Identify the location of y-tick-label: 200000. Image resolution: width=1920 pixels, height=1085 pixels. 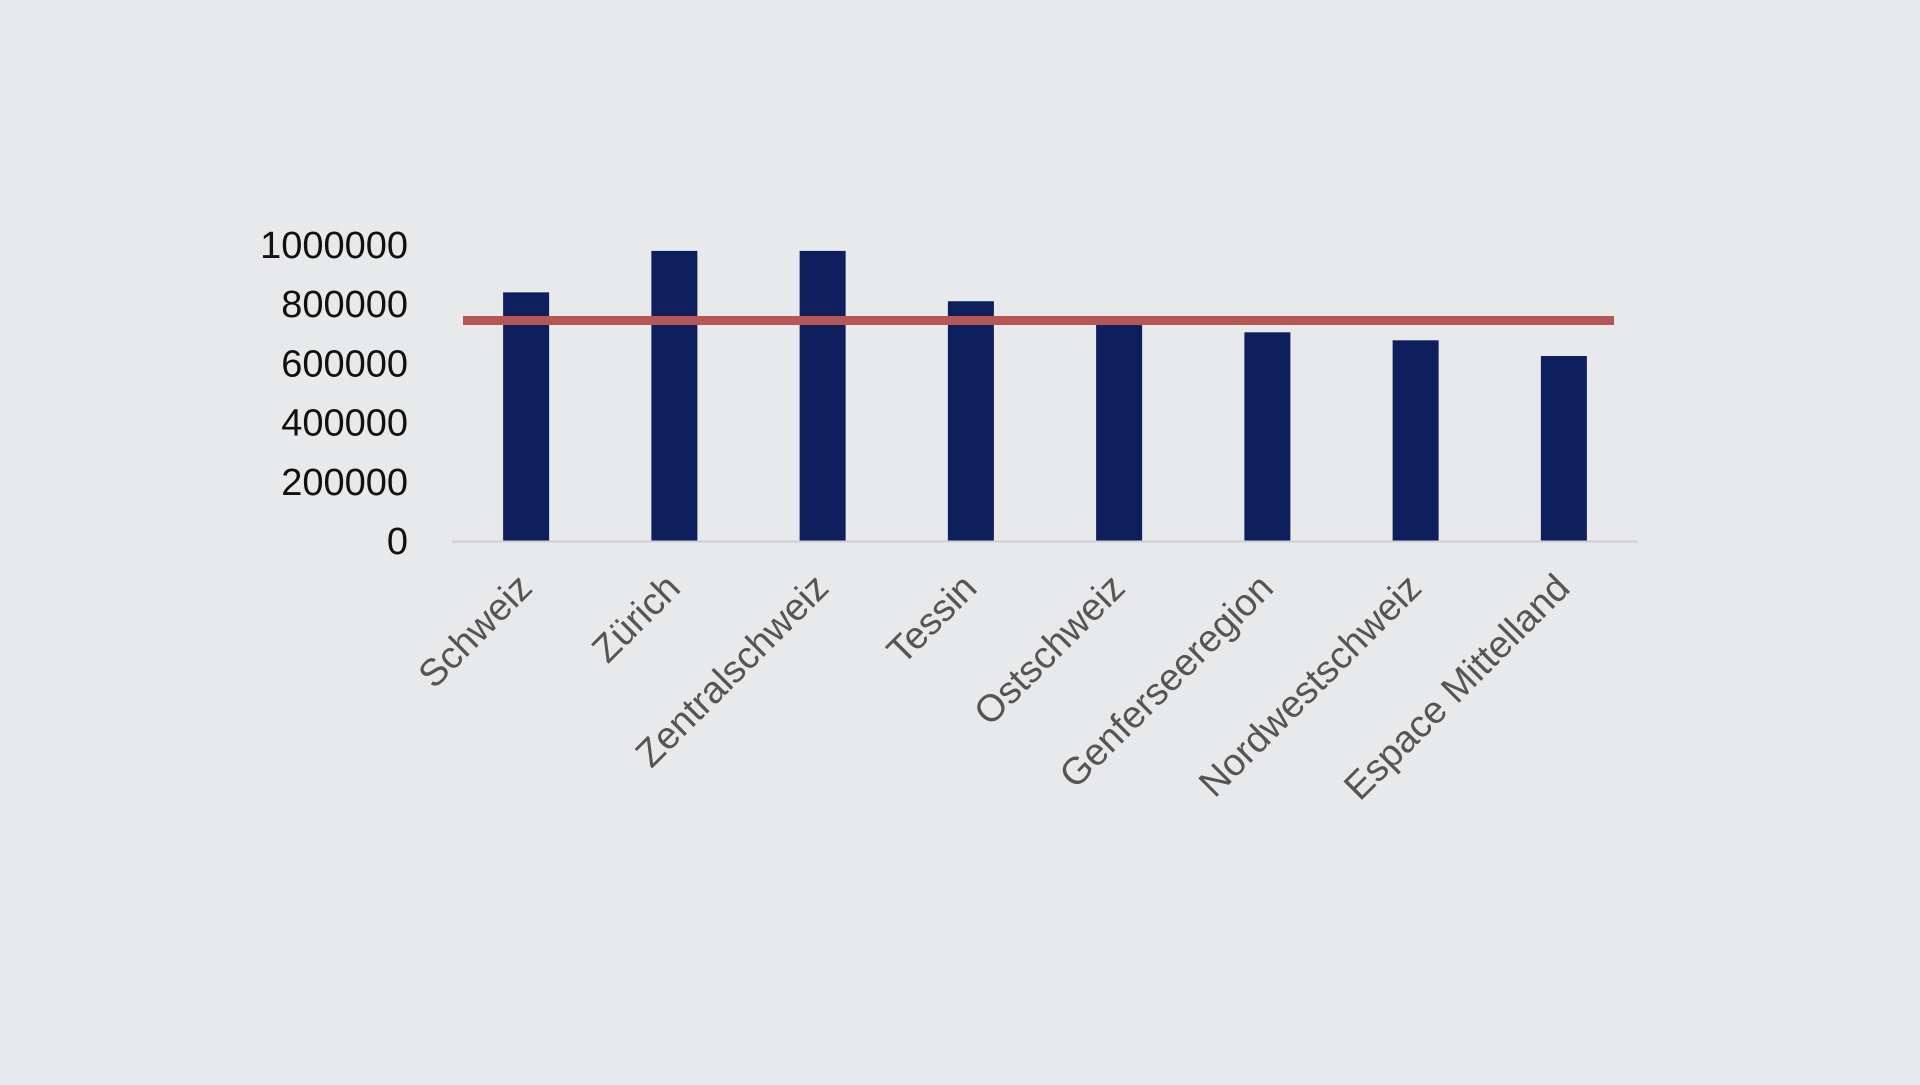
(344, 483).